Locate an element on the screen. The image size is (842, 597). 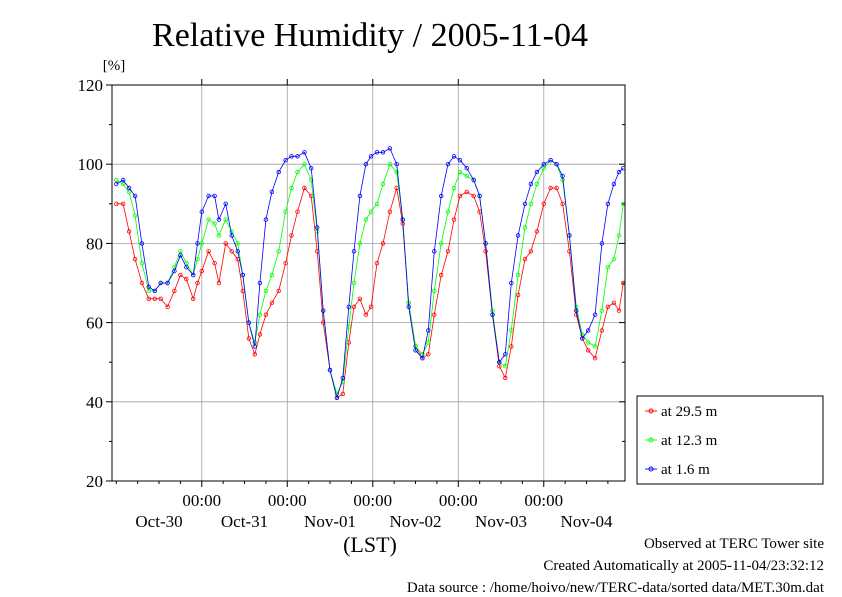
legend-label: at 29.5 m is located at coordinates (689, 412).